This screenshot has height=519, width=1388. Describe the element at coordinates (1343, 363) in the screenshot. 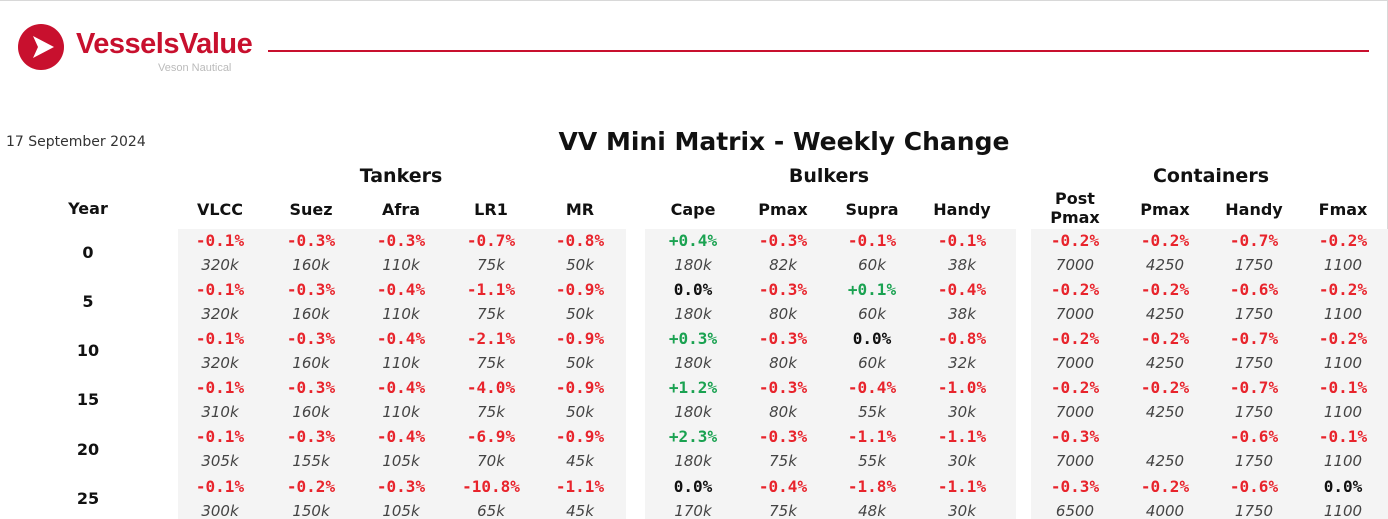

I see `size-value-containers-fmax-year-10: 1100` at that location.